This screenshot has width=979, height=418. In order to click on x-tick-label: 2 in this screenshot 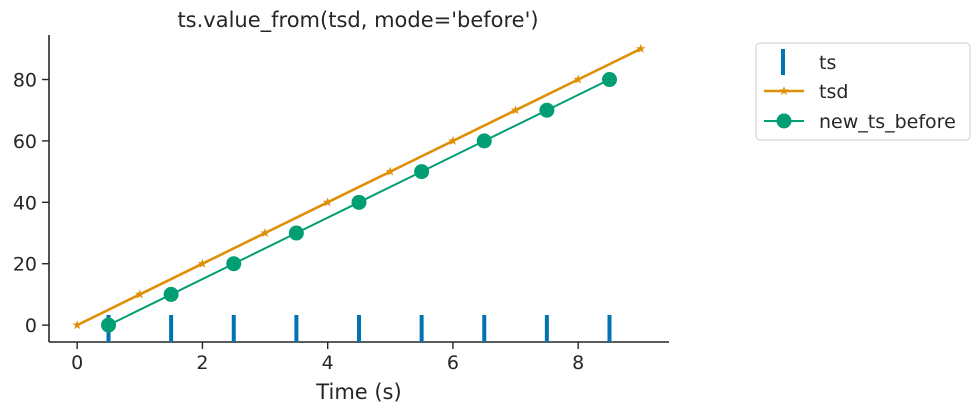, I will do `click(202, 363)`.